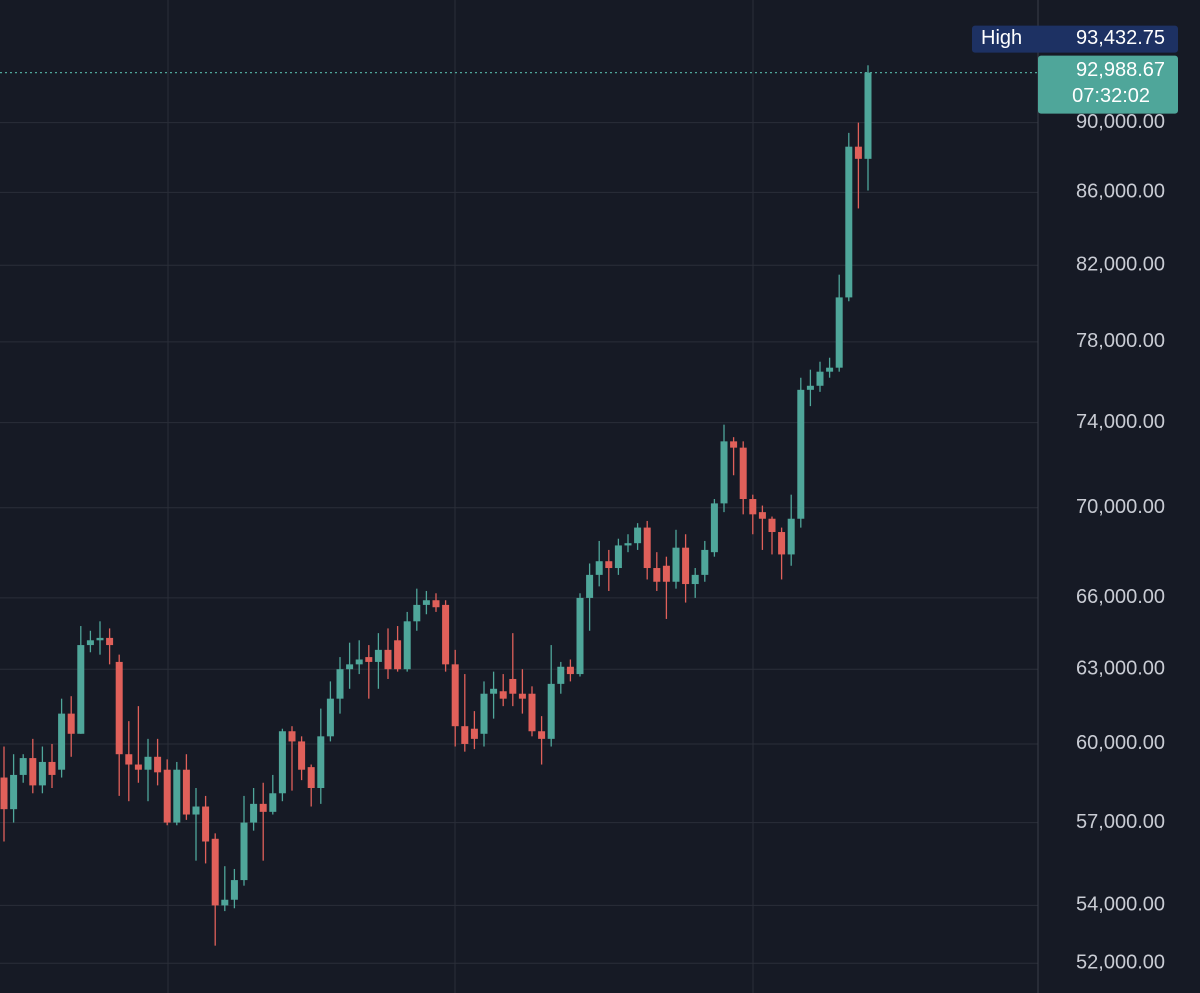  Describe the element at coordinates (1120, 507) in the screenshot. I see `y-tick-label: 70,000.00` at that location.